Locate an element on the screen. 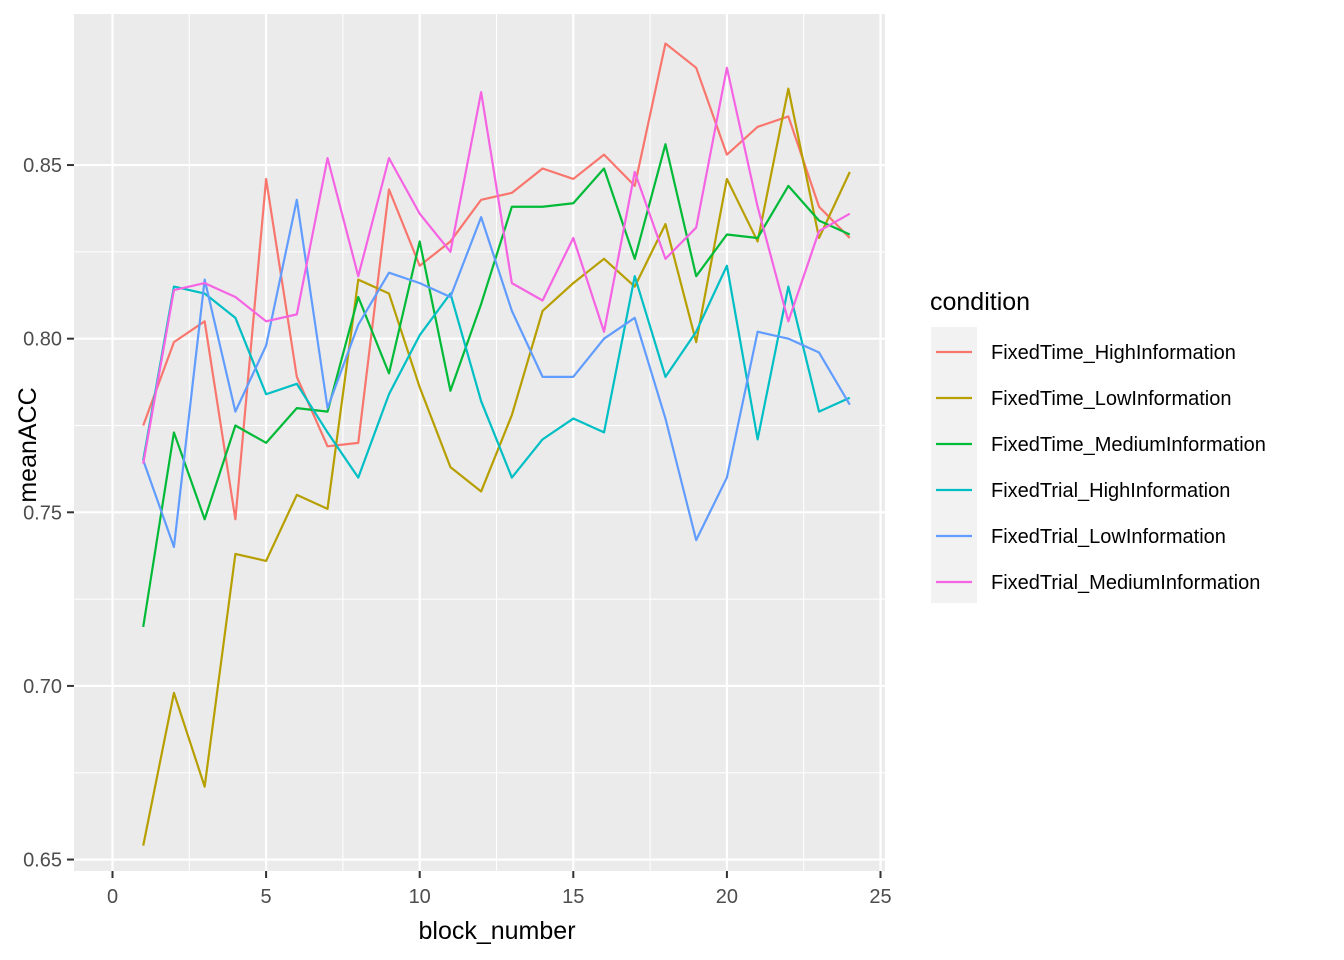  legend-label-fixedtrial-lowinformation: FixedTrial_LowInformation is located at coordinates (1108, 537).